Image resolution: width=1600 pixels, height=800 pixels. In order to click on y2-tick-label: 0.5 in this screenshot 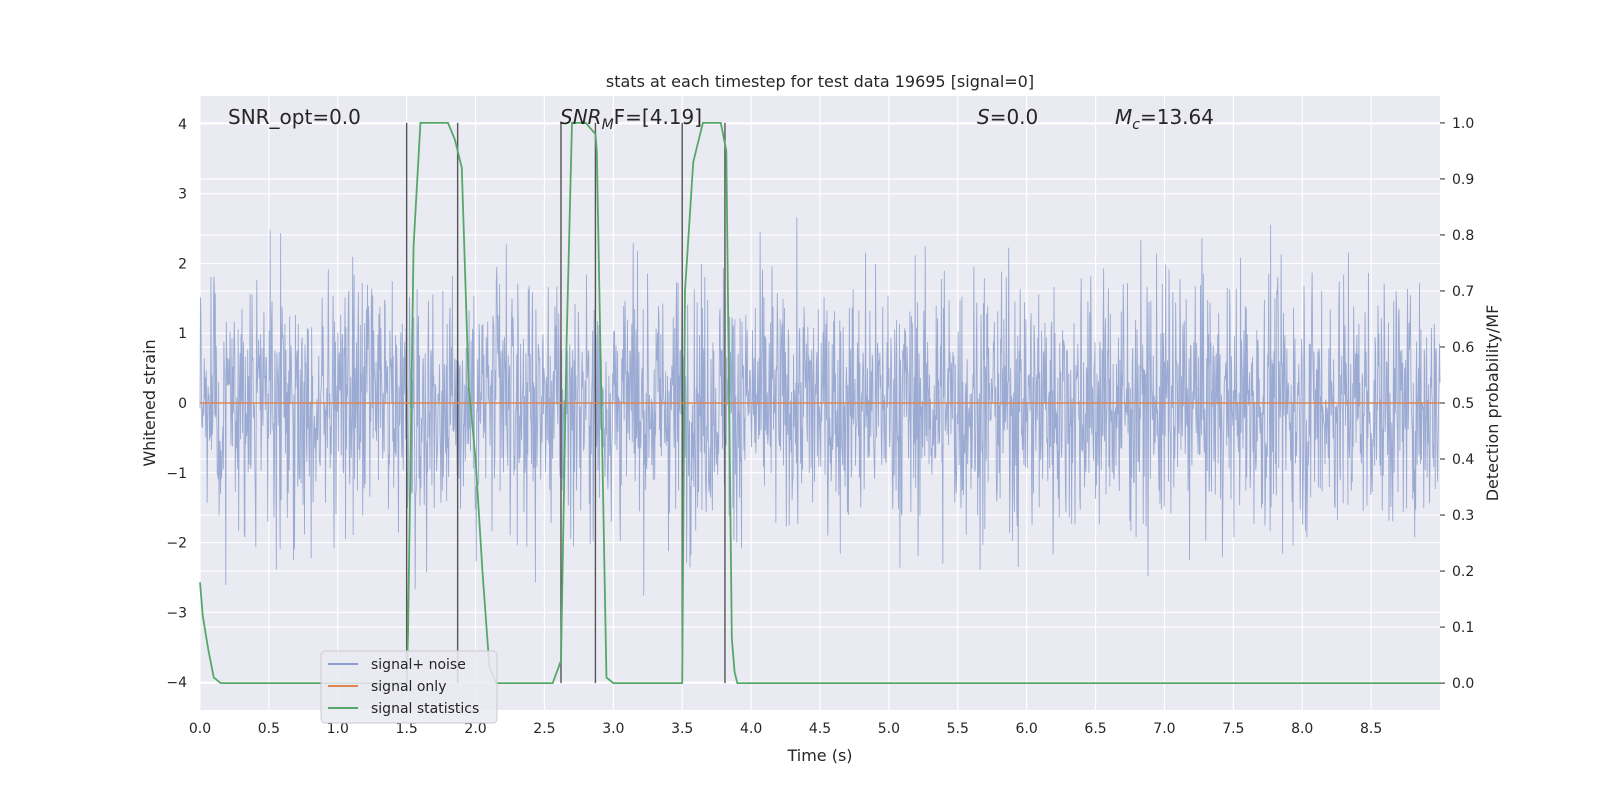, I will do `click(1463, 404)`.